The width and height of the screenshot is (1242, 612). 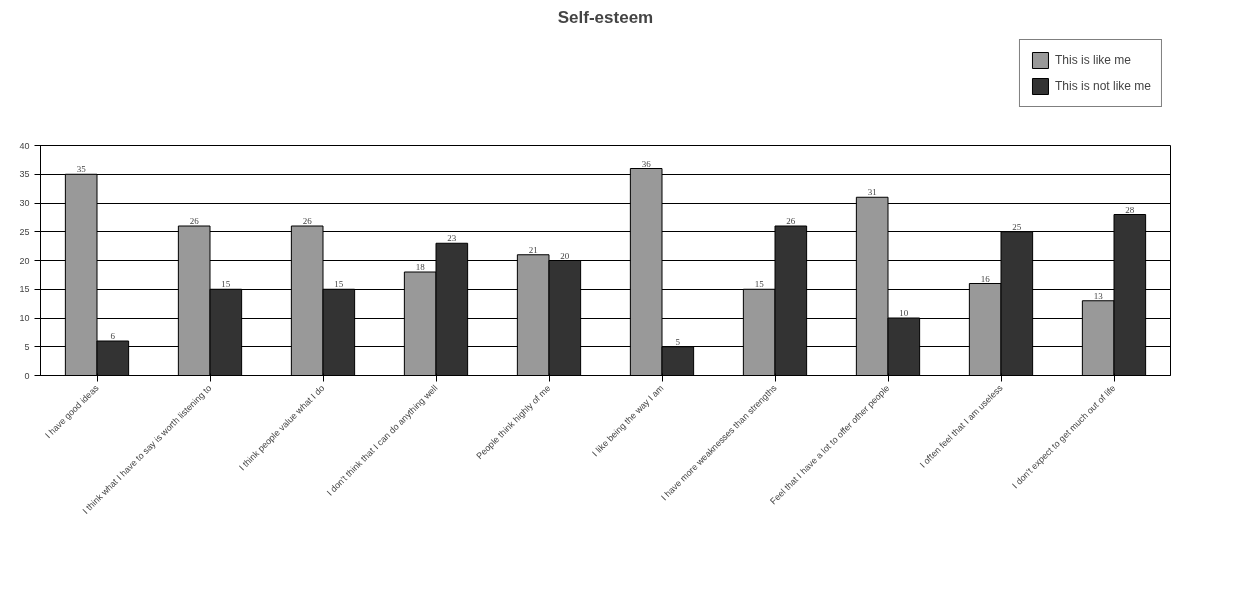 I want to click on y-tick-label: 35, so click(x=24, y=174).